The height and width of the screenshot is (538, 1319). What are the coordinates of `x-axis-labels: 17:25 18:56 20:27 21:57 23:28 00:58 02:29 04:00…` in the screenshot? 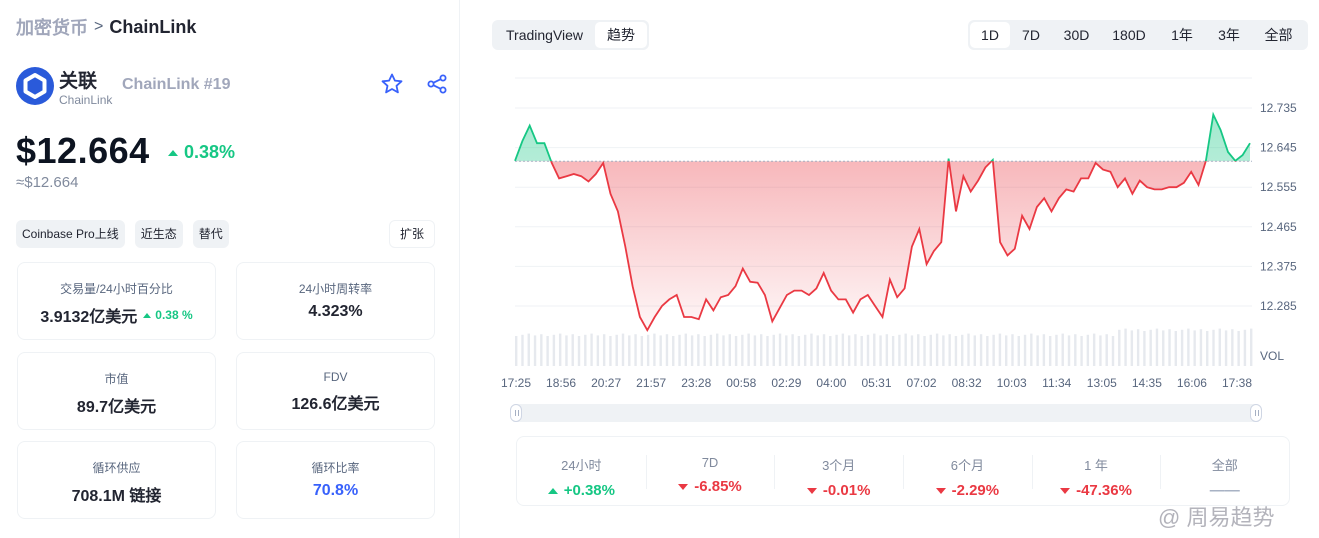 It's located at (876, 383).